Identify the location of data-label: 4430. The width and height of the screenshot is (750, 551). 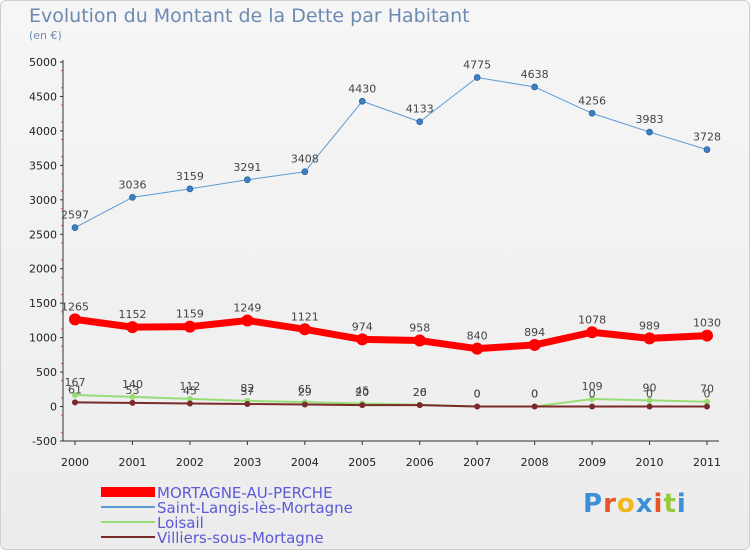
(362, 88).